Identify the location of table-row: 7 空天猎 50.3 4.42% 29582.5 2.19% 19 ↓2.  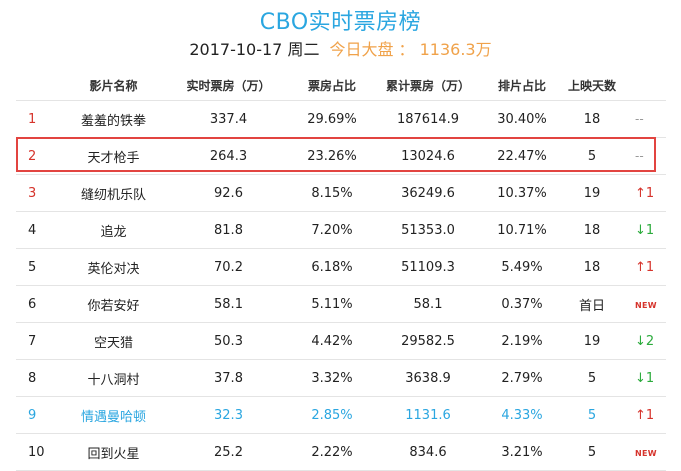
(341, 341).